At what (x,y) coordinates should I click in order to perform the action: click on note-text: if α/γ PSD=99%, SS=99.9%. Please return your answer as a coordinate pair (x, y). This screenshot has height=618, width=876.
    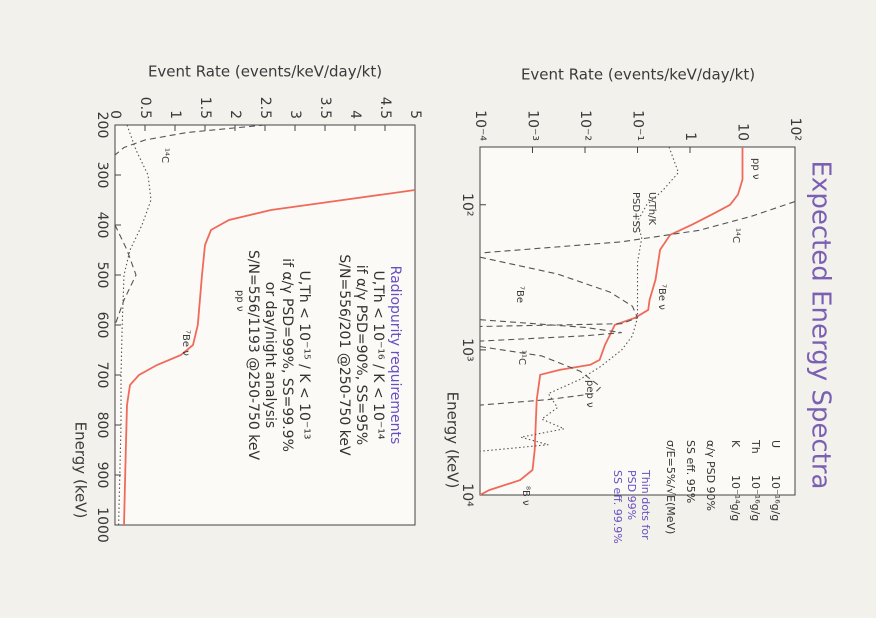
    Looking at the image, I should click on (287, 355).